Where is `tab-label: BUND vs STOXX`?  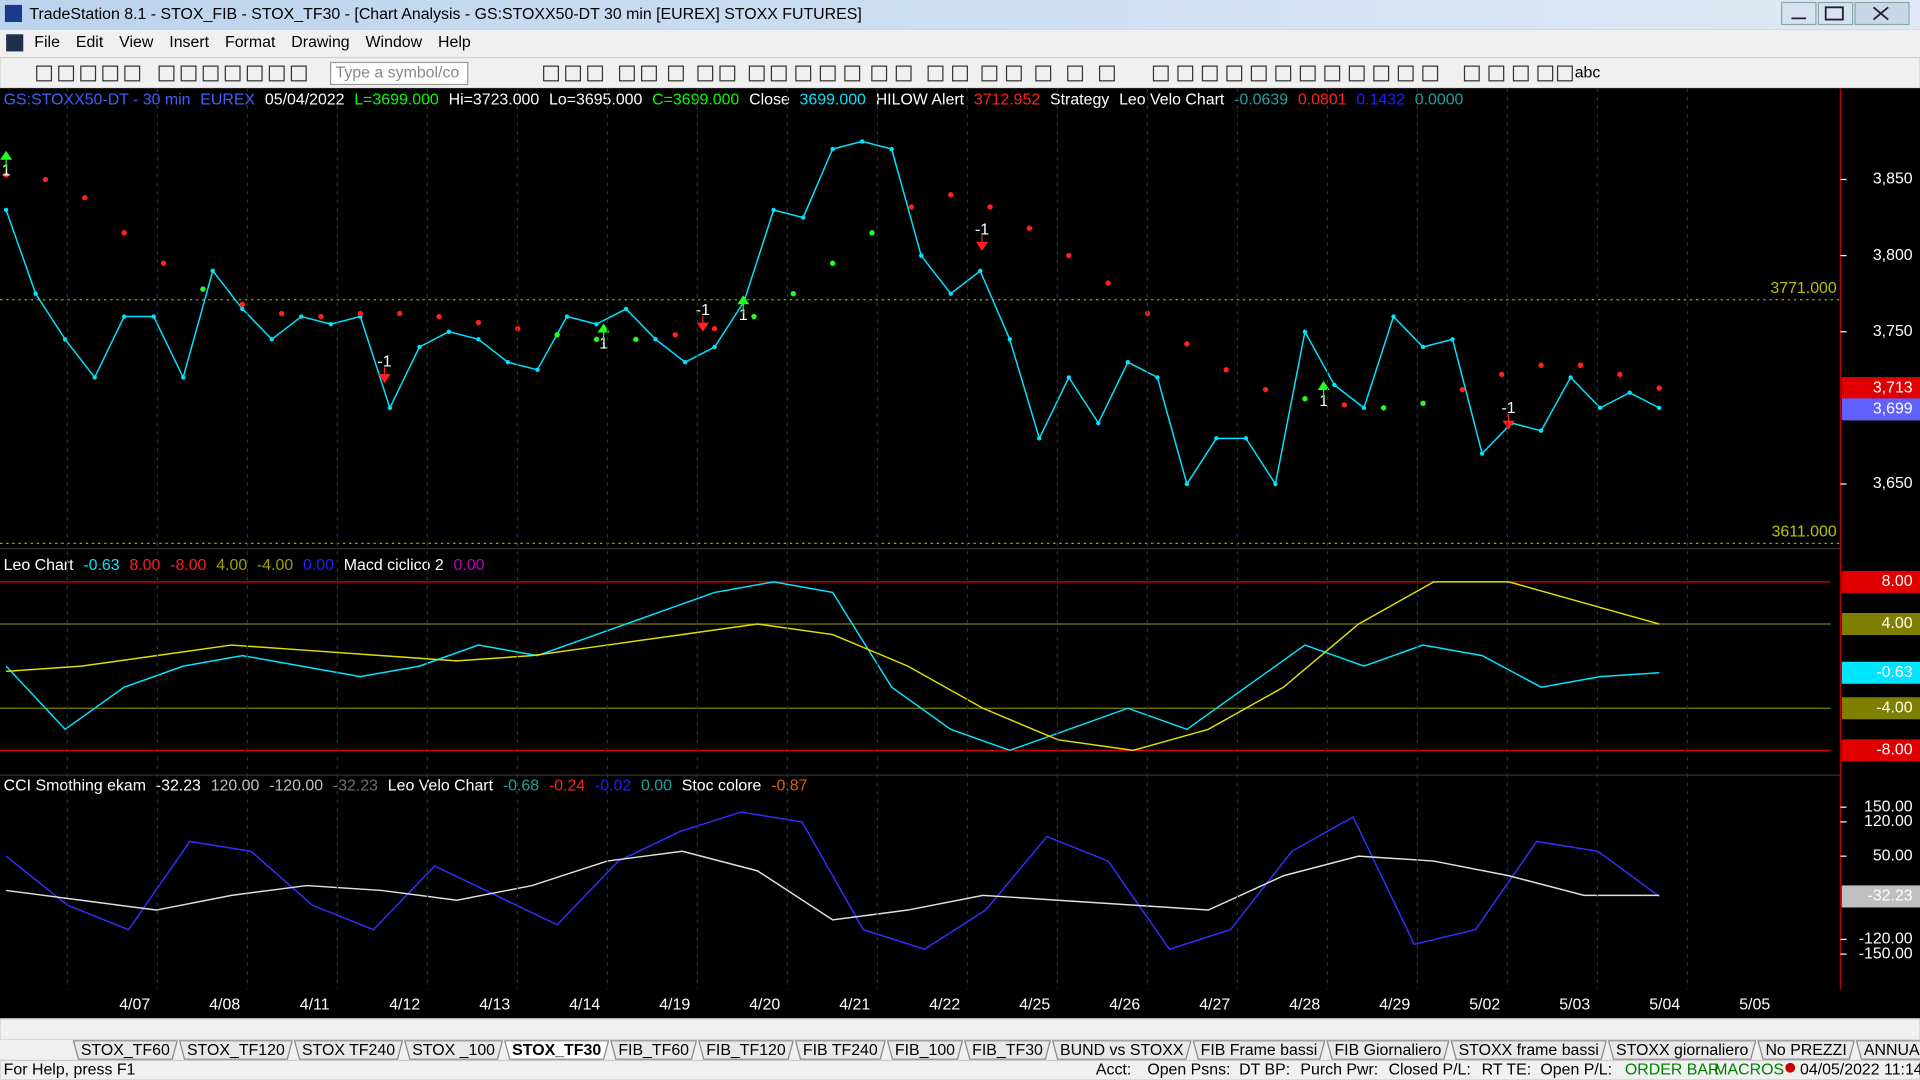 tab-label: BUND vs STOXX is located at coordinates (1122, 1050).